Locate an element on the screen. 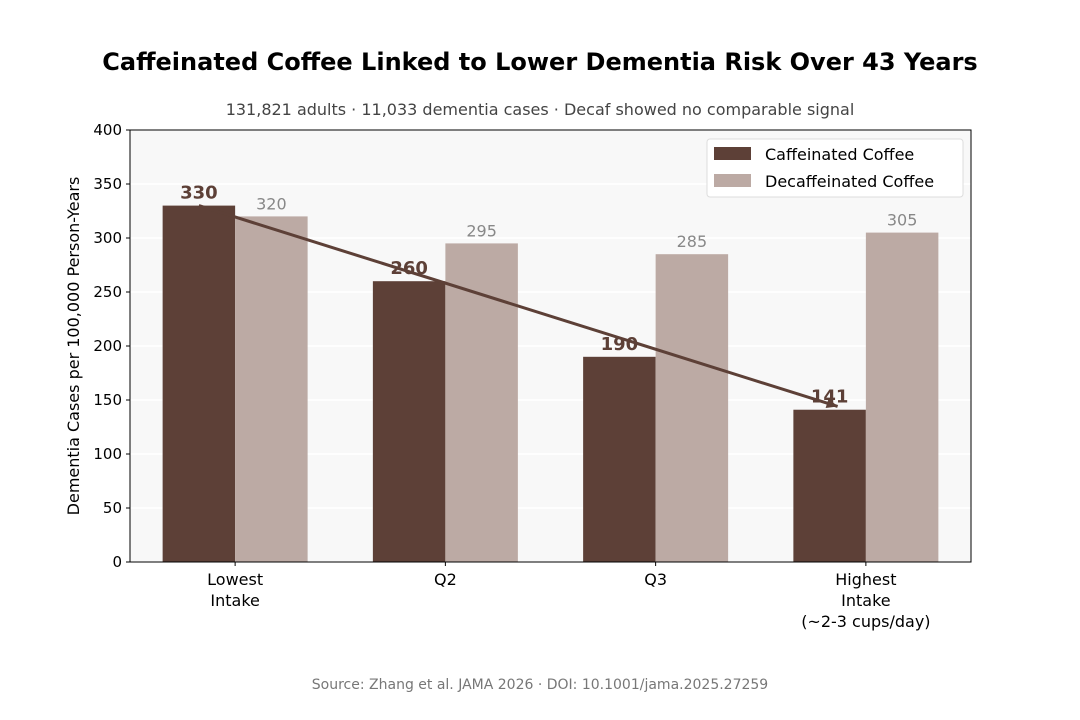 The height and width of the screenshot is (720, 1080). y-tick-label: 0 is located at coordinates (117, 562).